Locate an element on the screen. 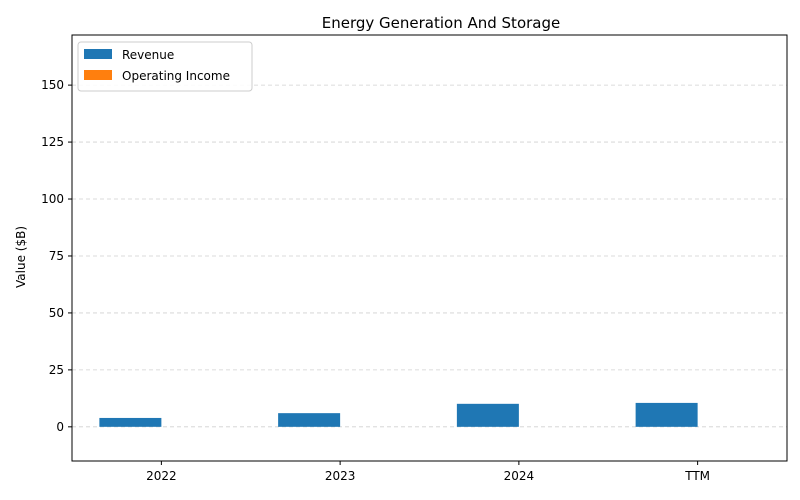  y-tick-label: 50 is located at coordinates (56, 313).